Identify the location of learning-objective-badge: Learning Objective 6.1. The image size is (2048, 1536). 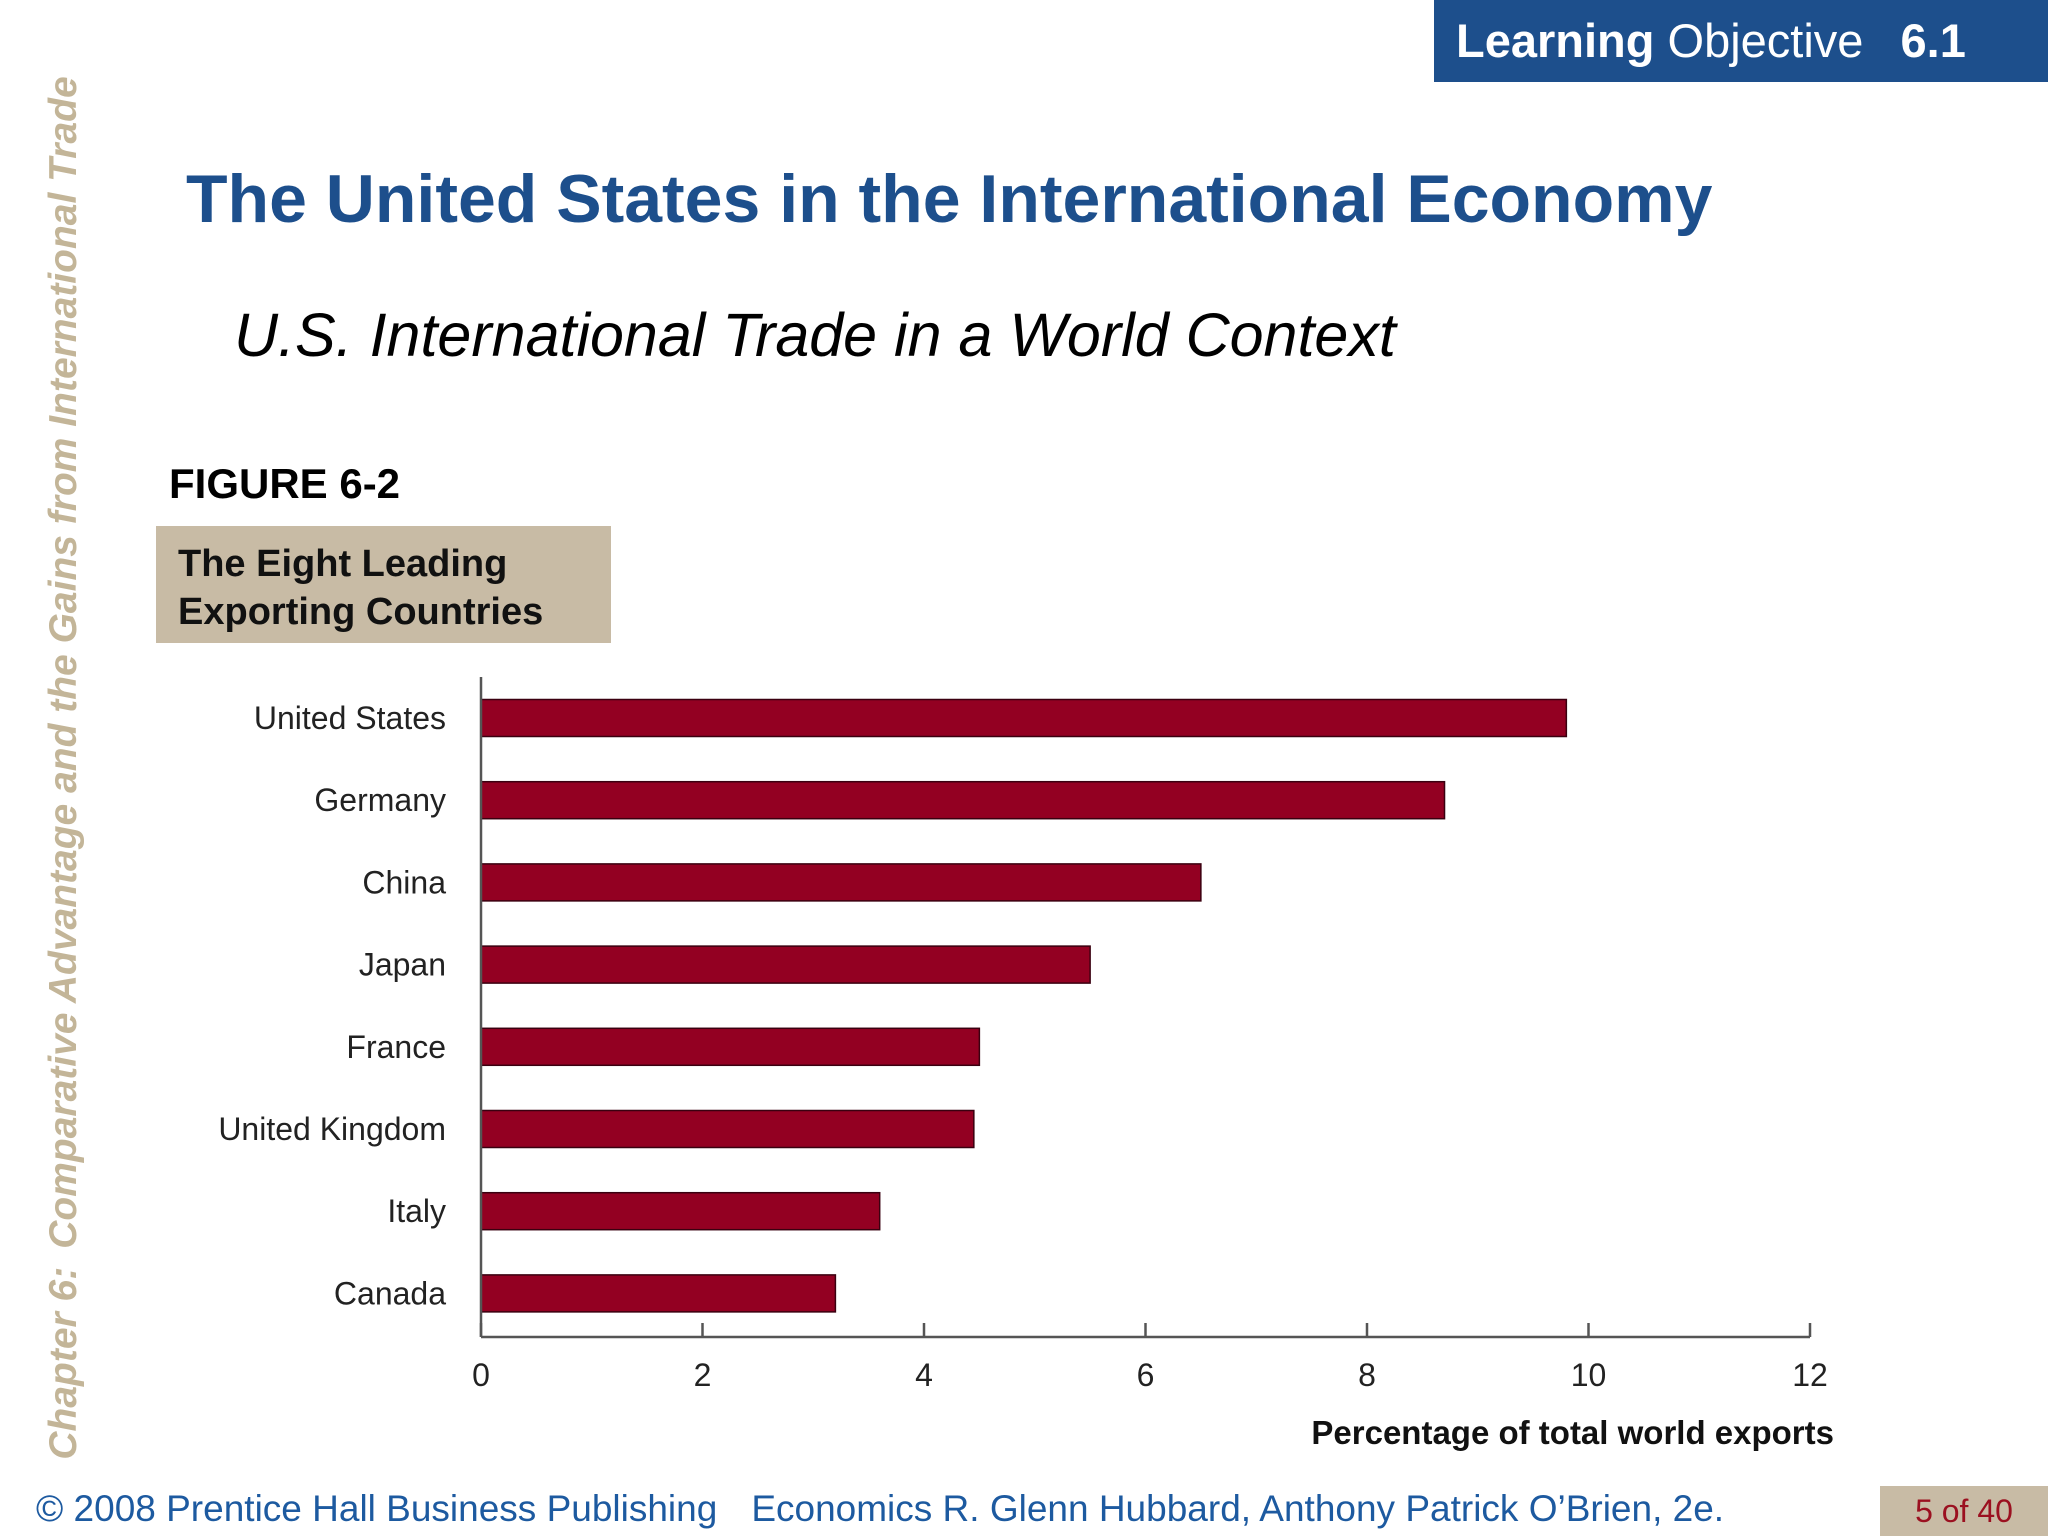
(1741, 41).